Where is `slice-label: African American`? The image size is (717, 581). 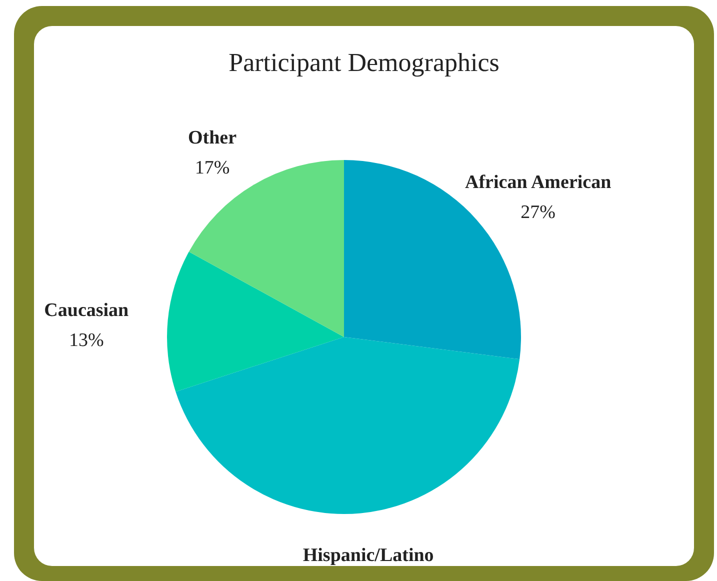 slice-label: African American is located at coordinates (538, 183).